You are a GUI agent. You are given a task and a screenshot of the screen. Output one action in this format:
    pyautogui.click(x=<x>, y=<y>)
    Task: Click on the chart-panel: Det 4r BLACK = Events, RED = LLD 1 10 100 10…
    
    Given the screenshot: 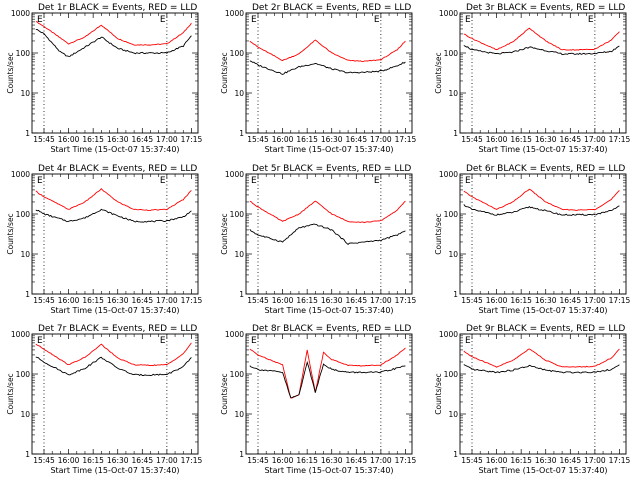 What is the action you would take?
    pyautogui.click(x=104, y=239)
    